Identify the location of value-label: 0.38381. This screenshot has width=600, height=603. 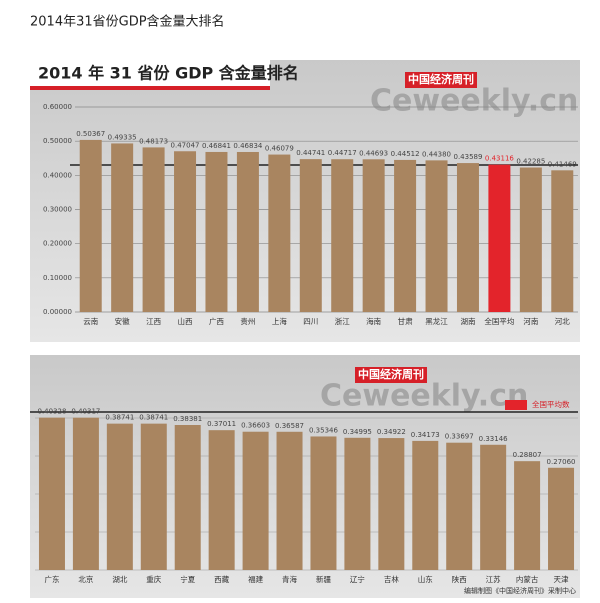
(187, 419).